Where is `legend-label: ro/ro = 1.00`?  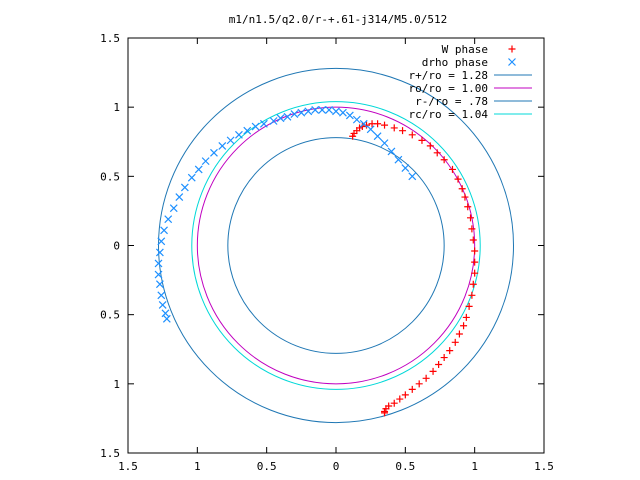 legend-label: ro/ro = 1.00 is located at coordinates (448, 88).